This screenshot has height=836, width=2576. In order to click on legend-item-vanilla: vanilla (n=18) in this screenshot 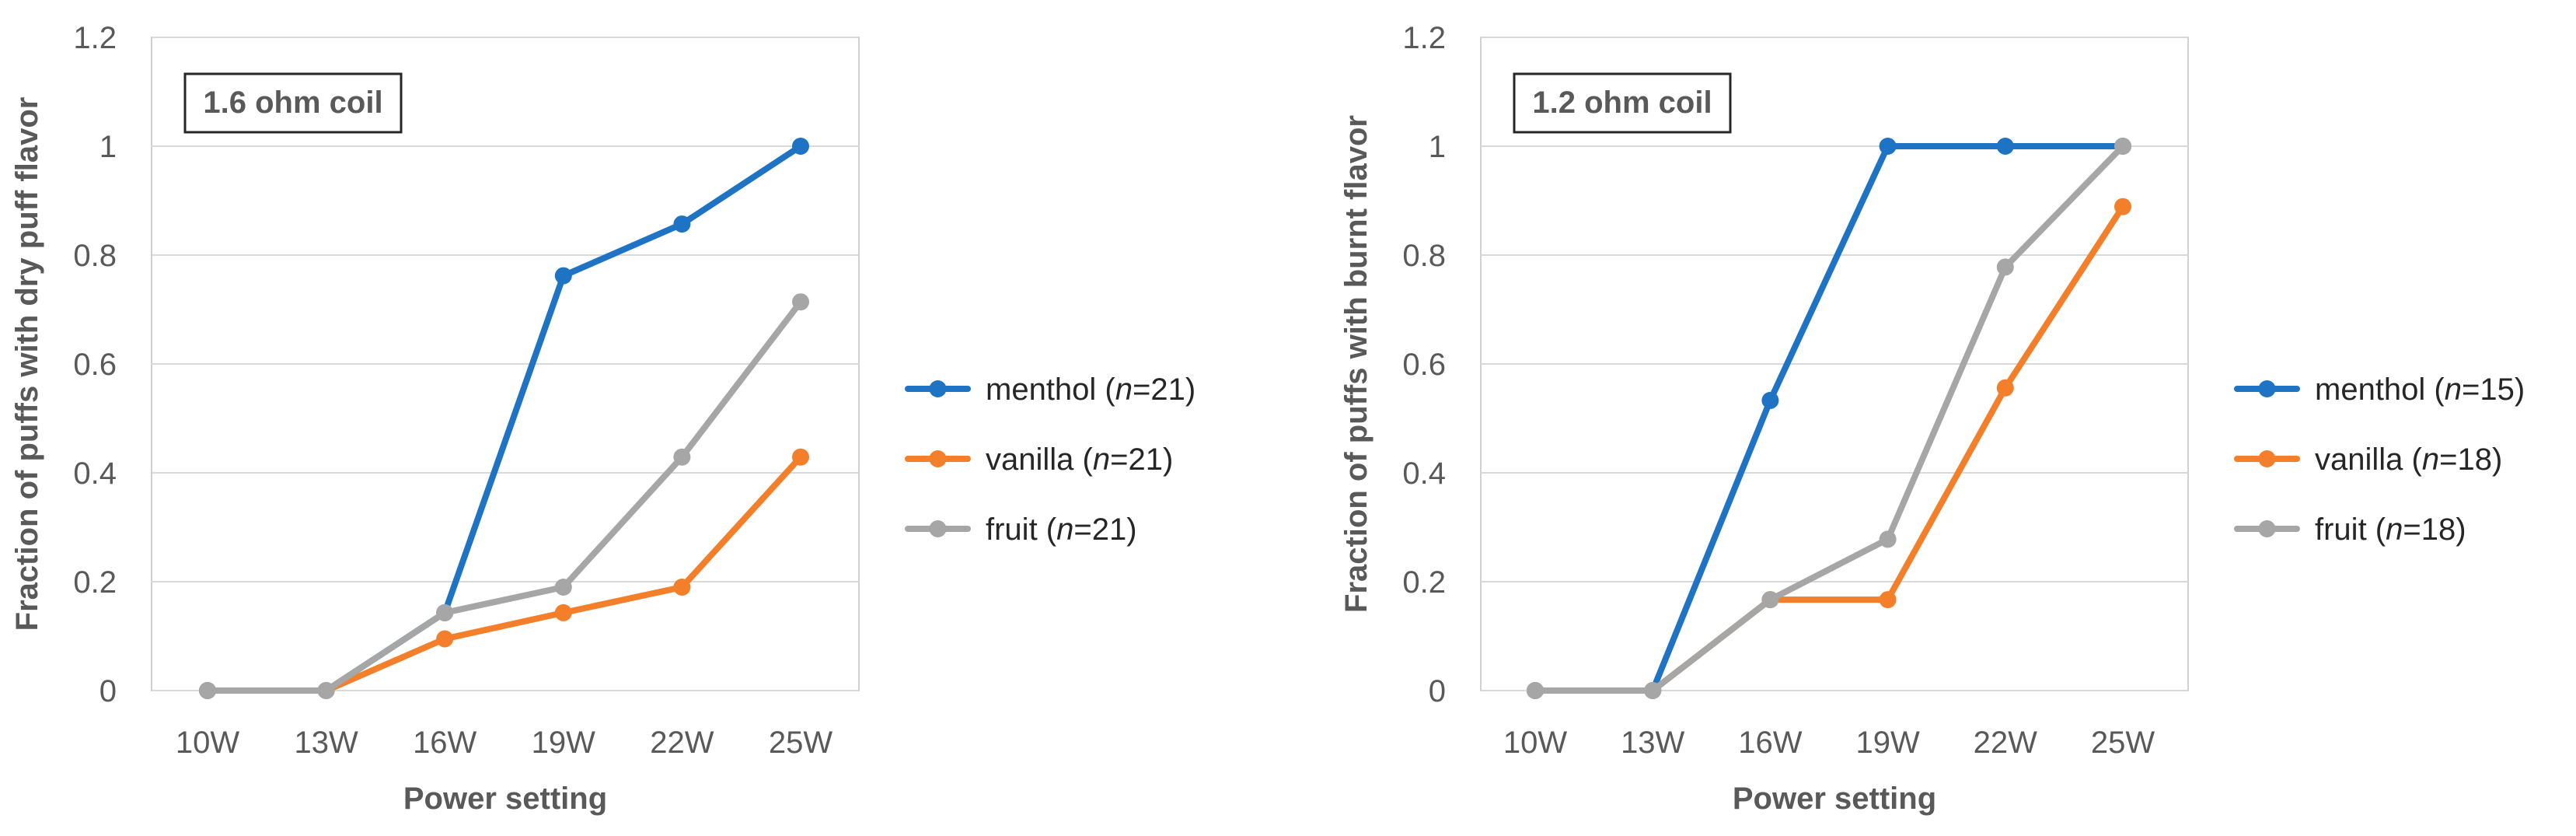, I will do `click(2368, 459)`.